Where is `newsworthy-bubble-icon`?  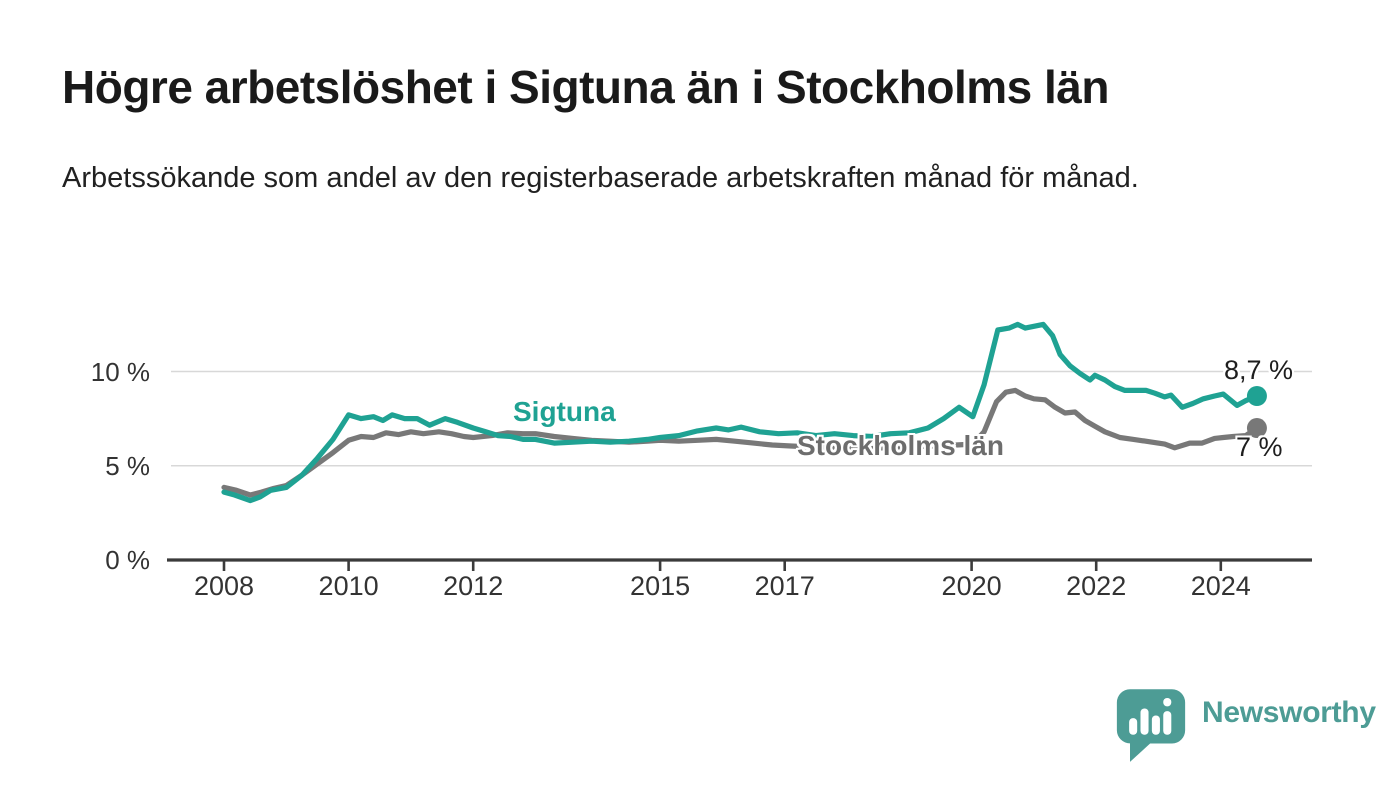
newsworthy-bubble-icon is located at coordinates (1151, 725).